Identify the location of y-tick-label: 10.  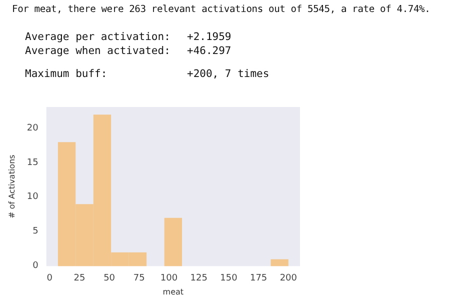
(32, 197).